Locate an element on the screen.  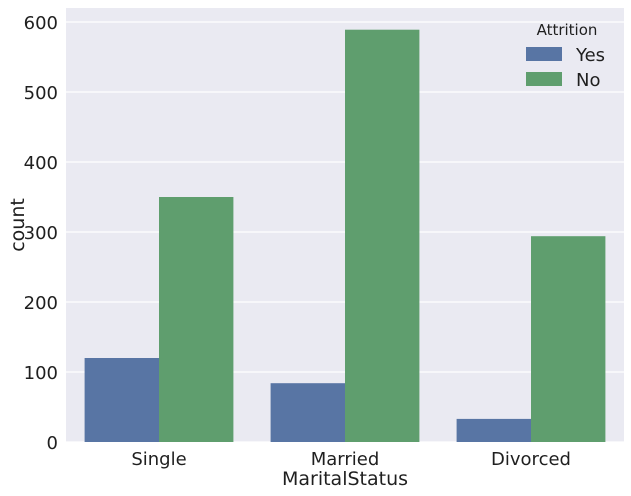
bar-yes-single is located at coordinates (121, 400).